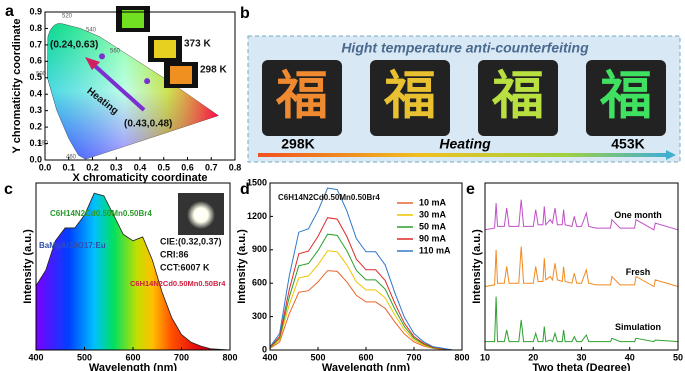 This screenshot has height=371, width=685. What do you see at coordinates (9, 11) in the screenshot?
I see `panel-label: a` at bounding box center [9, 11].